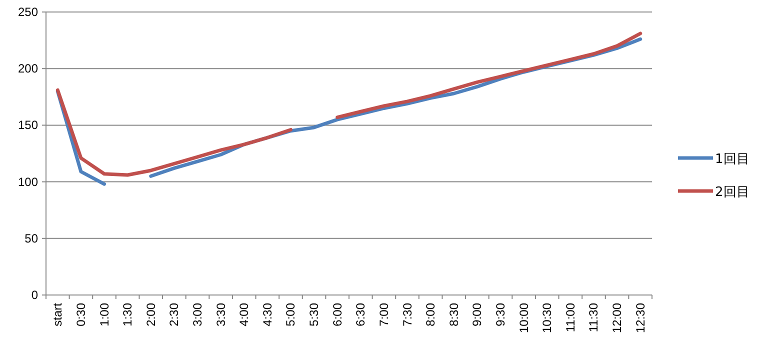  I want to click on x-tick-label: 1:00, so click(104, 314).